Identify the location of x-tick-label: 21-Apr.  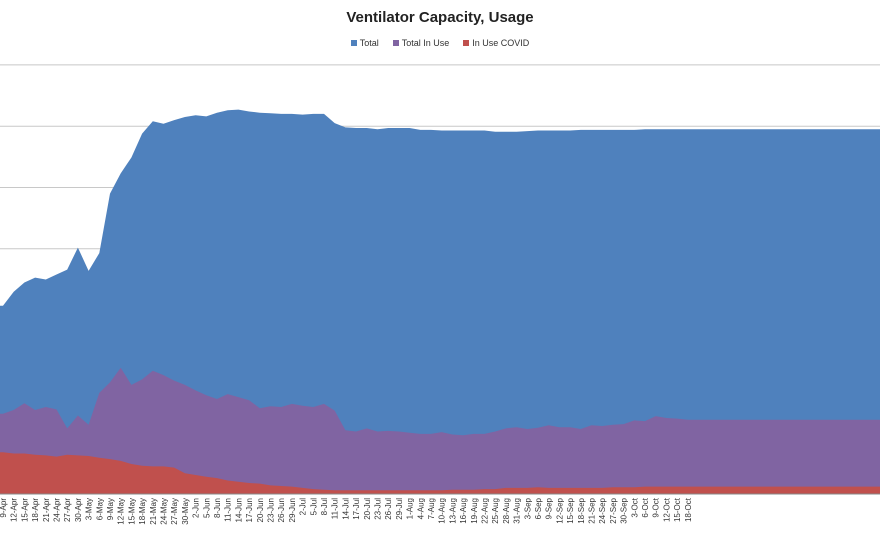
(46, 510).